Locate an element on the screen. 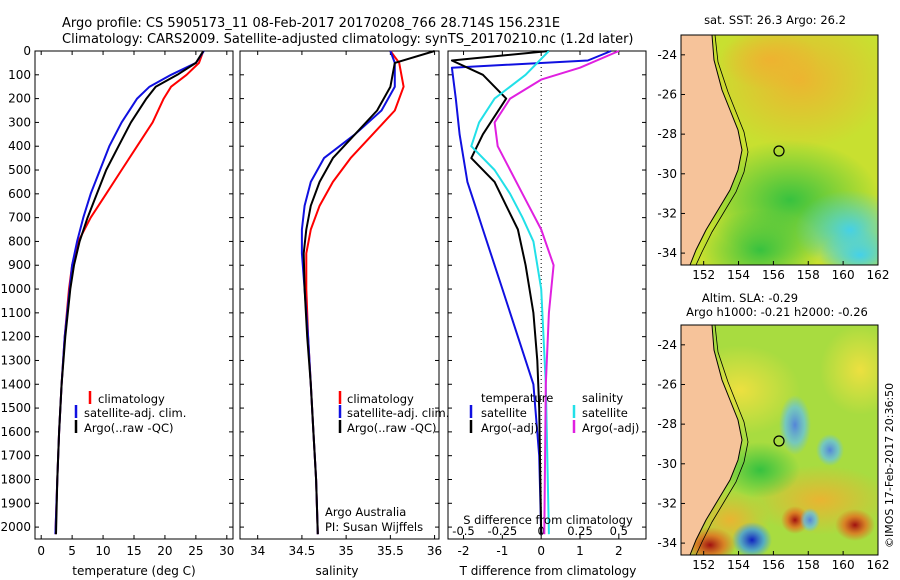 The image size is (900, 580). x-tick-label: 34.5 is located at coordinates (302, 551).